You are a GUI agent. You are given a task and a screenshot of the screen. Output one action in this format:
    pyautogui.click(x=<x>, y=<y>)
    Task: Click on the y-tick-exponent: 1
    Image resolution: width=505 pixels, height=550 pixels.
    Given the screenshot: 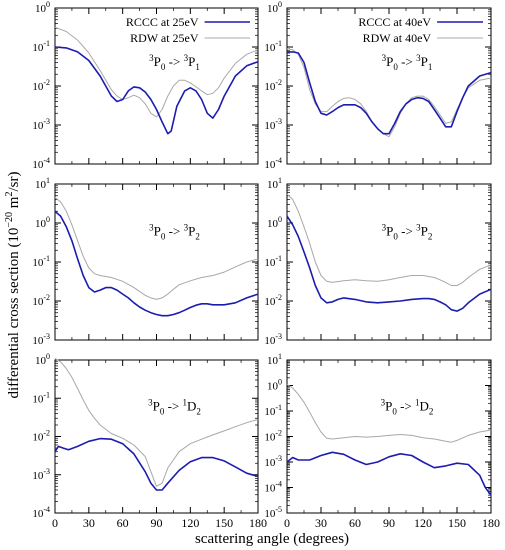 What is the action you would take?
    pyautogui.click(x=280, y=180)
    